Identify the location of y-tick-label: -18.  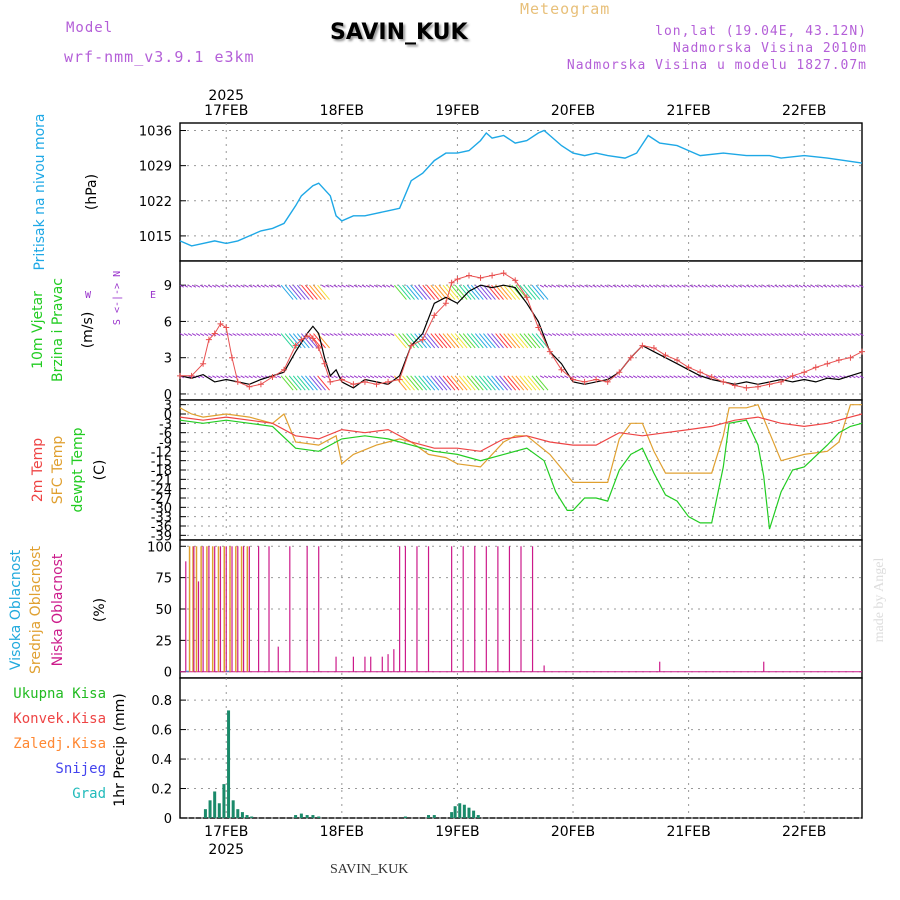
(161, 471).